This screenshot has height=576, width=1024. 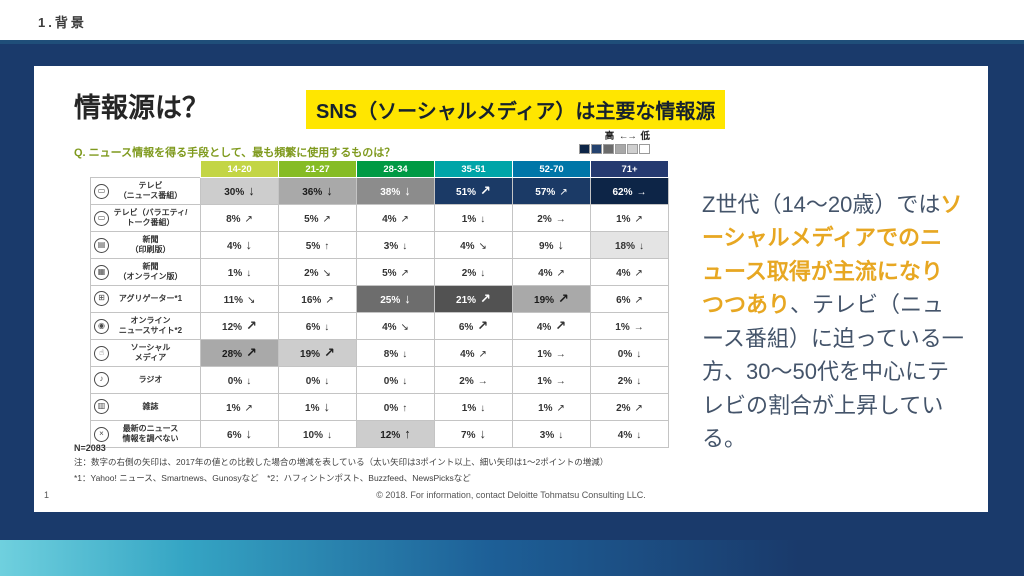 I want to click on row-label-text: 新聞 （オンライン版）, so click(x=150, y=271).